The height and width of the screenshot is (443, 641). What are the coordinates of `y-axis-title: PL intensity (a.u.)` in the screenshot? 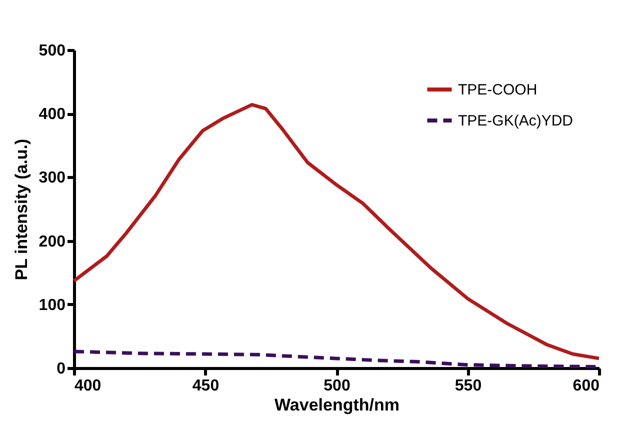 It's located at (21, 209).